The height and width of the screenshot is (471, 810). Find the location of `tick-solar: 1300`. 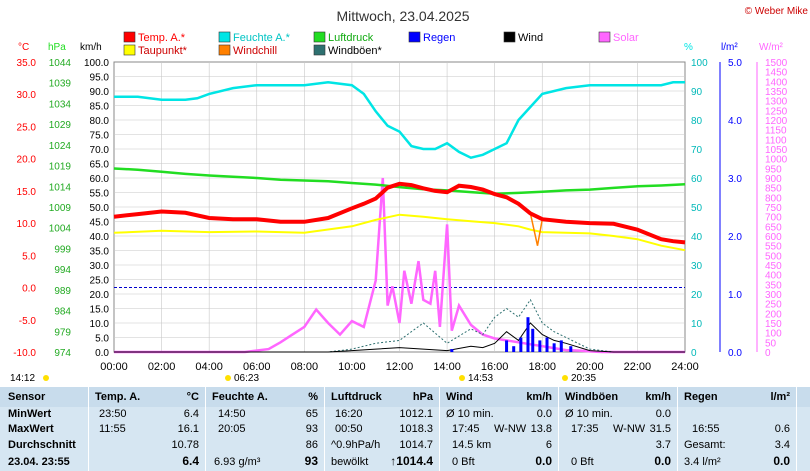

tick-solar: 1300 is located at coordinates (776, 102).